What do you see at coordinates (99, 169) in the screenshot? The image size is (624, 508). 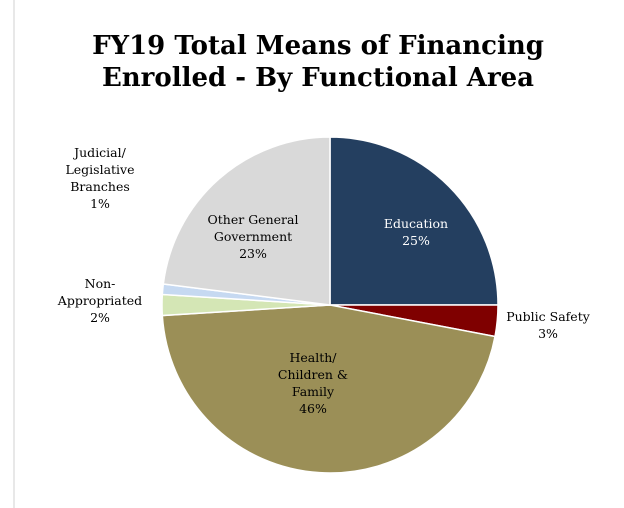 I see `slice-label: Judicial/Legislative Branches` at bounding box center [99, 169].